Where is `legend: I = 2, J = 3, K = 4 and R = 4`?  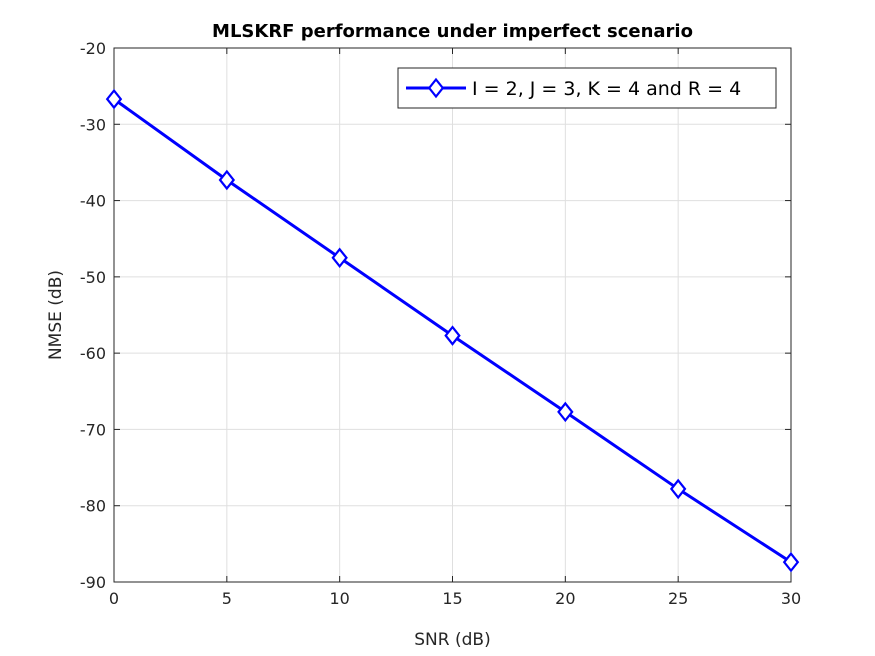 legend: I = 2, J = 3, K = 4 and R = 4 is located at coordinates (587, 88).